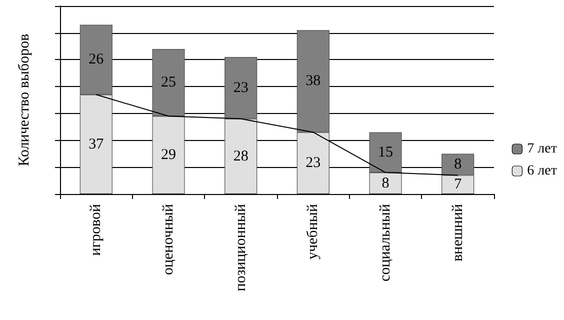 This screenshot has width=564, height=320. I want to click on data-label: 38, so click(313, 81).